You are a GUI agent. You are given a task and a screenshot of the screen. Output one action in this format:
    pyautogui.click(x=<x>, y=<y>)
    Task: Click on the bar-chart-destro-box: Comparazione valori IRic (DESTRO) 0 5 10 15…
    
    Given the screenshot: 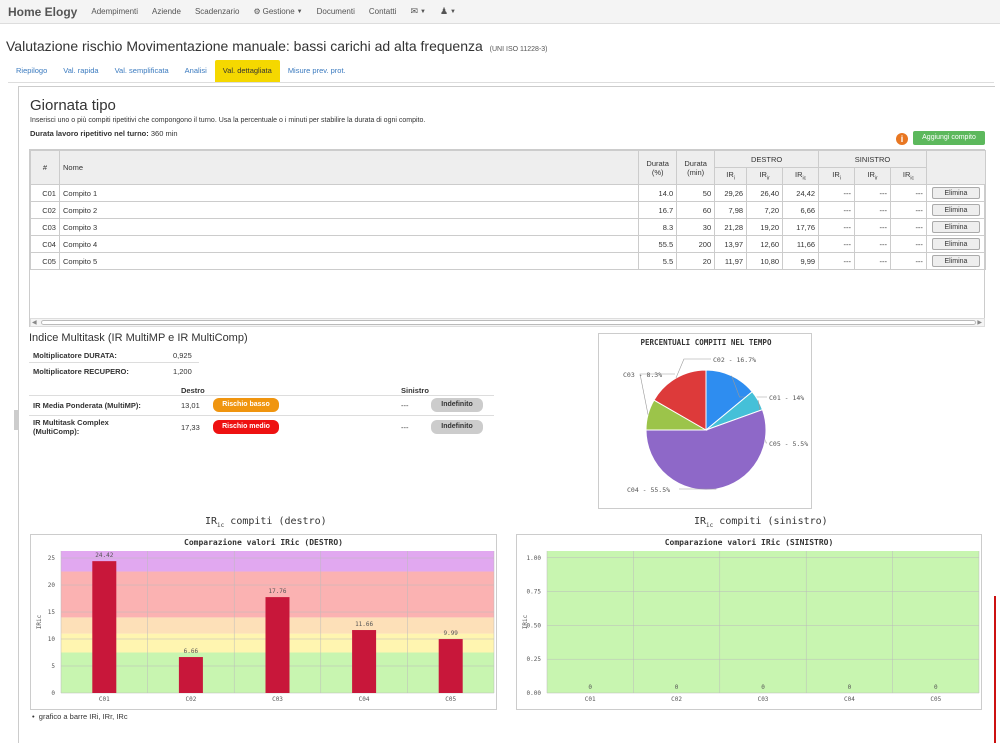 What is the action you would take?
    pyautogui.click(x=263, y=622)
    